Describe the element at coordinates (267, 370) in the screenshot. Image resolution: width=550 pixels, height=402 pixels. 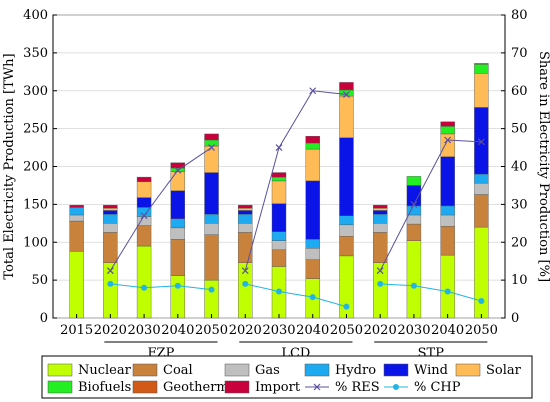
I see `legend-label: Gas` at that location.